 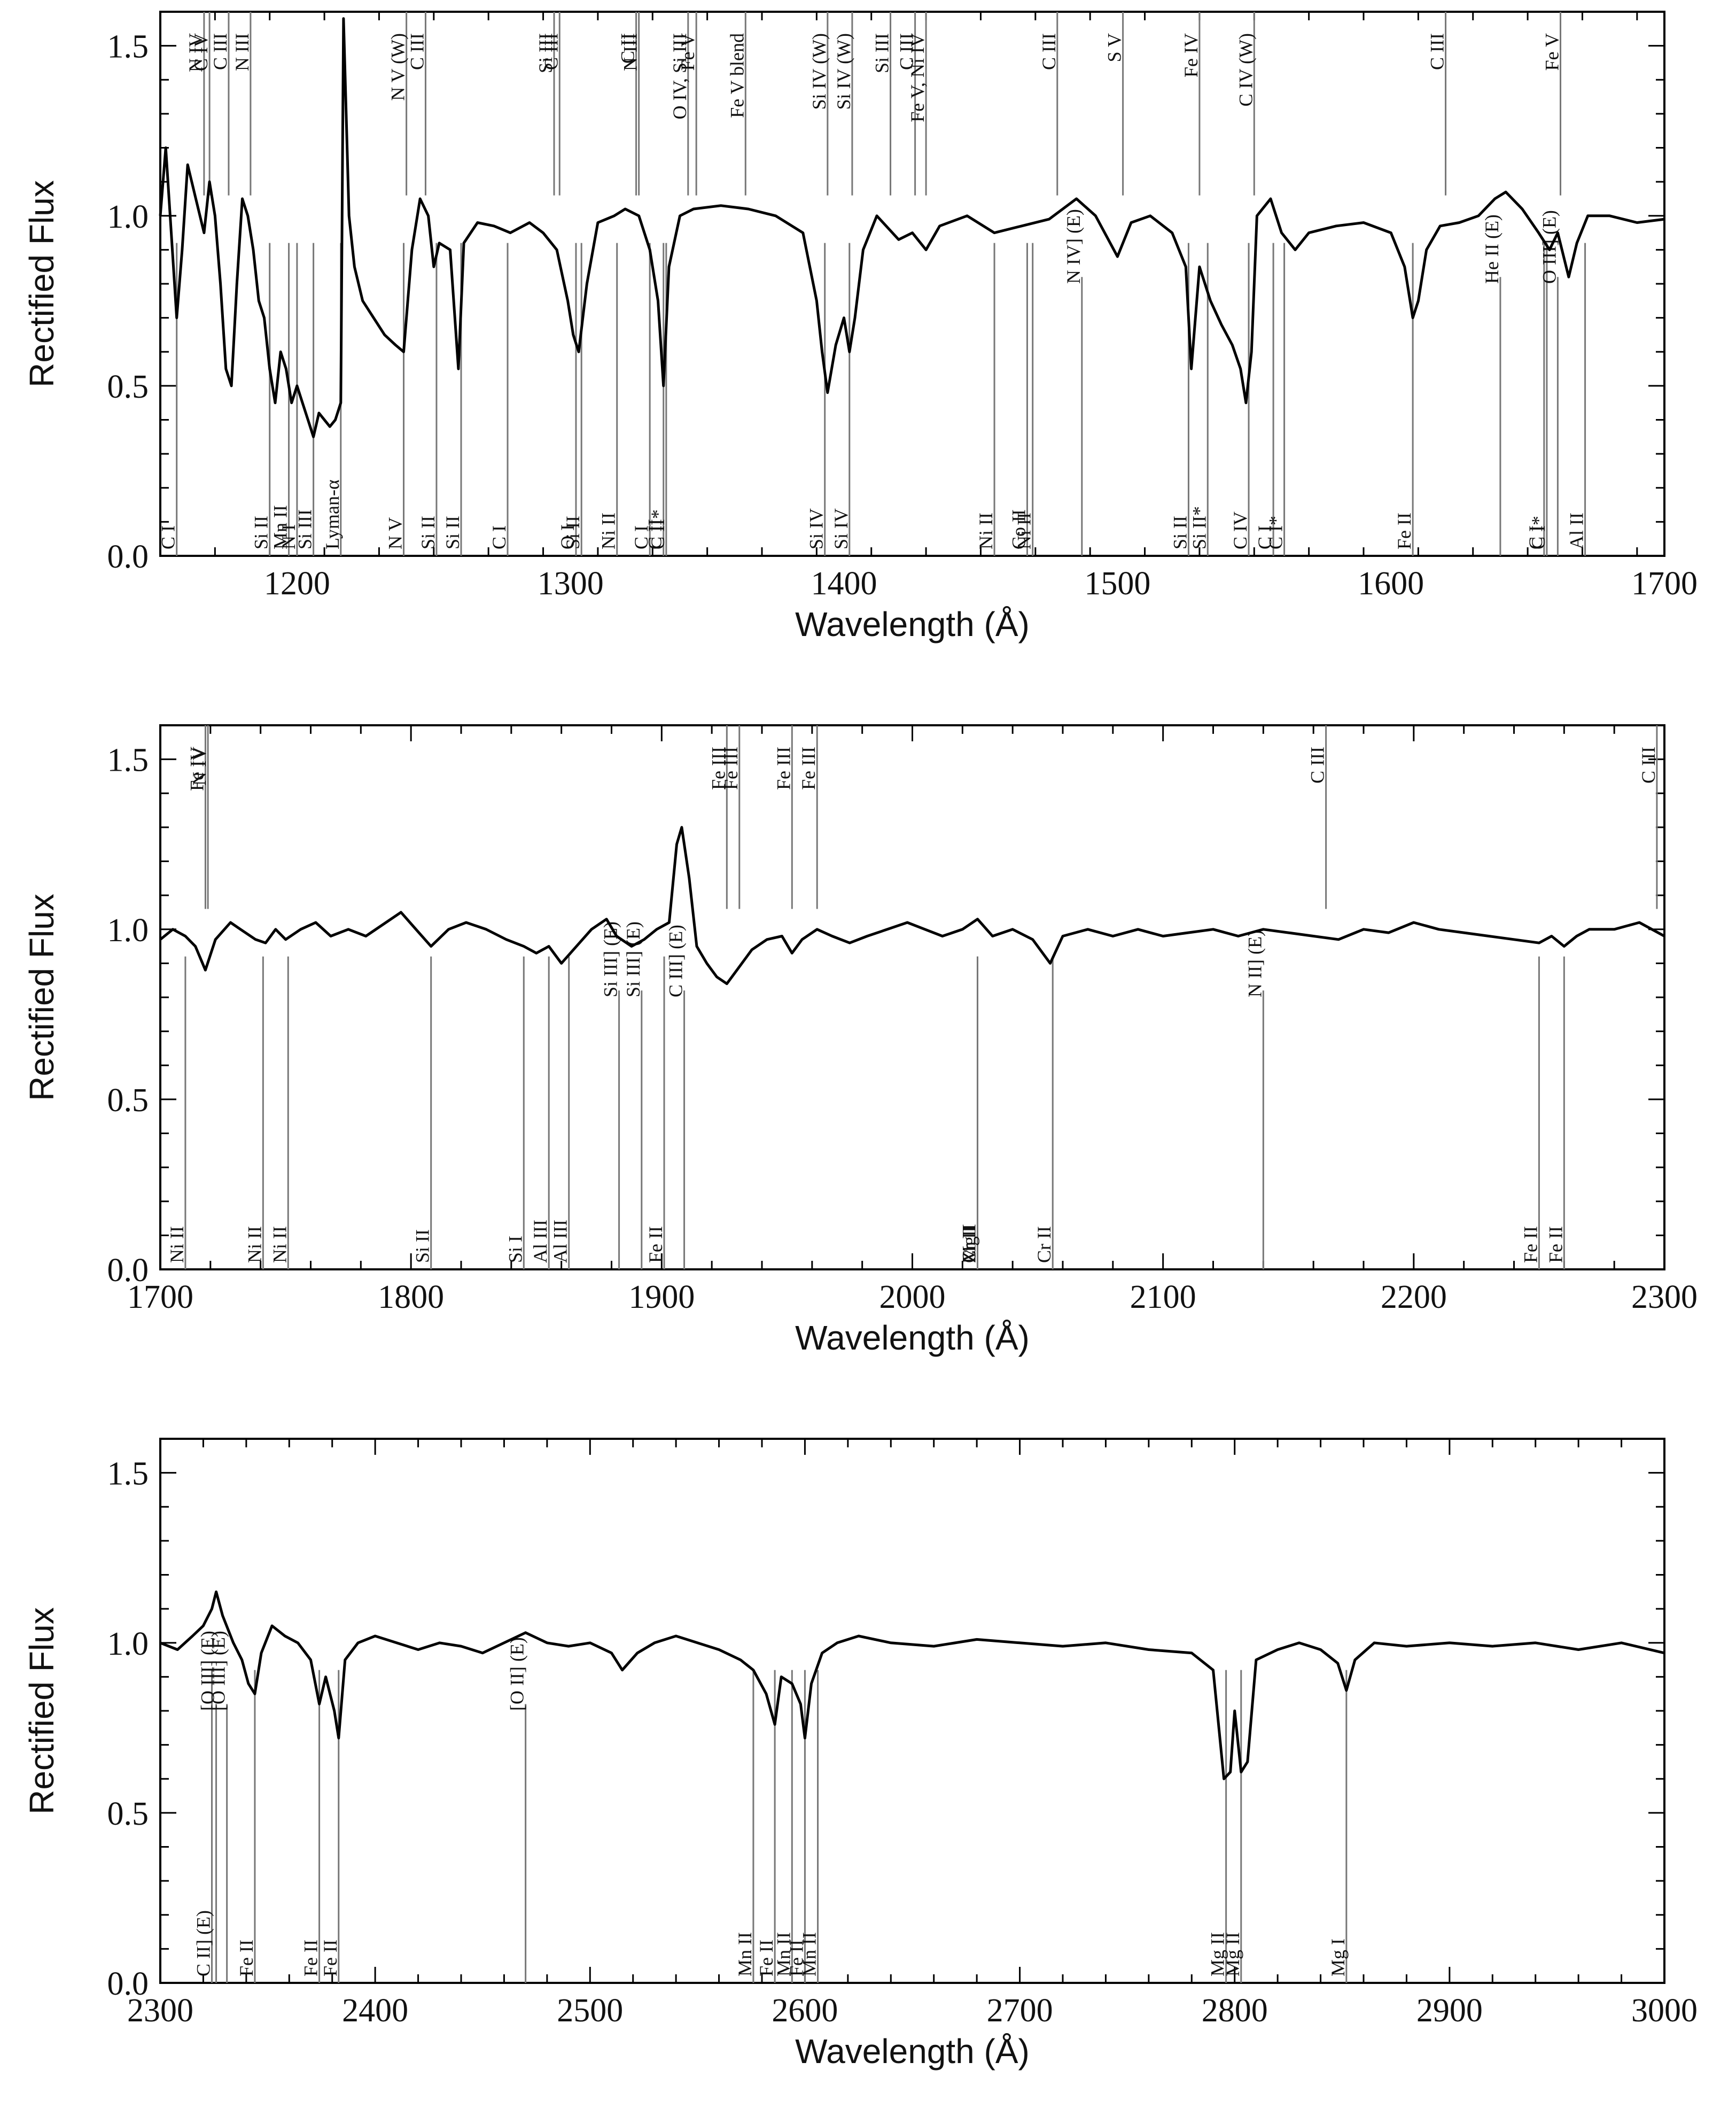 I want to click on line-label: Si II*, so click(x=1199, y=528).